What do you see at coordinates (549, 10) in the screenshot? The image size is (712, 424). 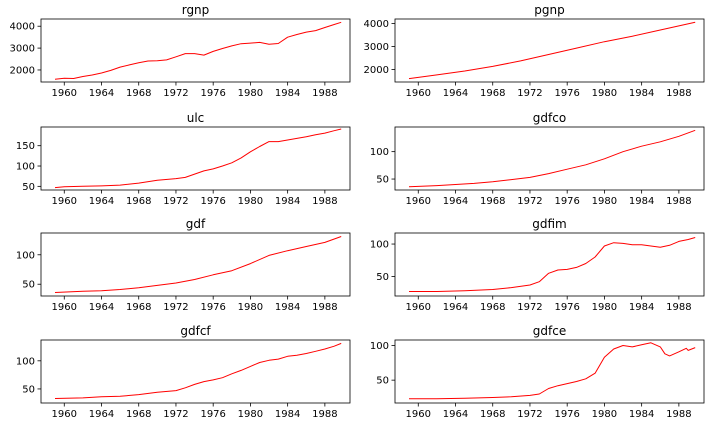 I see `subplot-title: pgnp` at bounding box center [549, 10].